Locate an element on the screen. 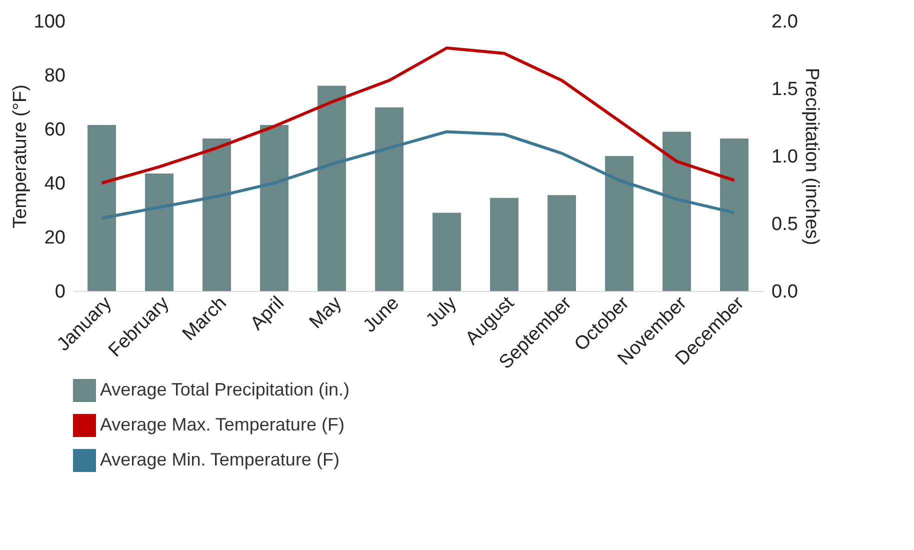 The image size is (914, 550). y2-tick-label: 0.5 is located at coordinates (785, 224).